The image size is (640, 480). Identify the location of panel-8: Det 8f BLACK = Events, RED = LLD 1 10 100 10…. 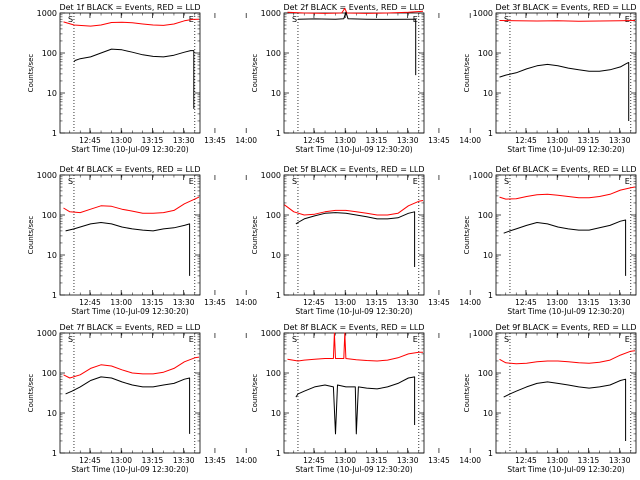
(366, 398).